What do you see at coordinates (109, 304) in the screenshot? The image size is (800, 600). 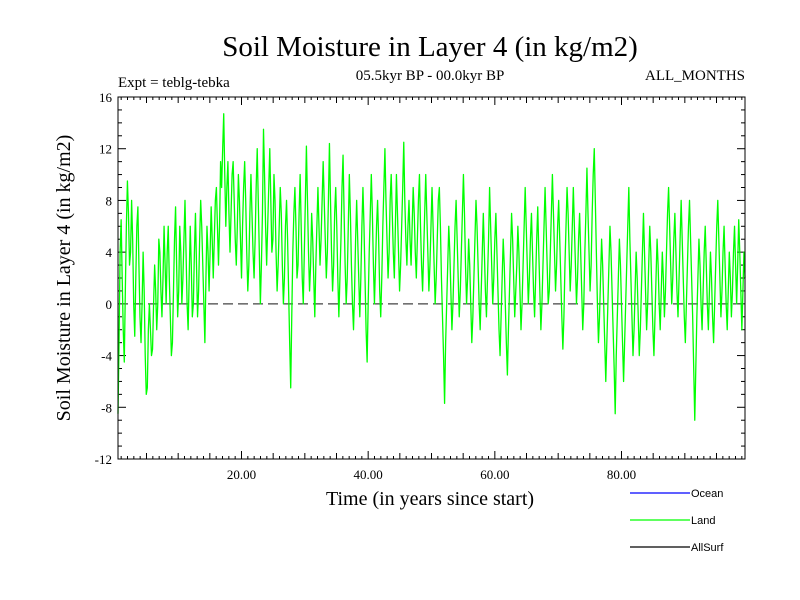 I see `y-tick-label: 0` at bounding box center [109, 304].